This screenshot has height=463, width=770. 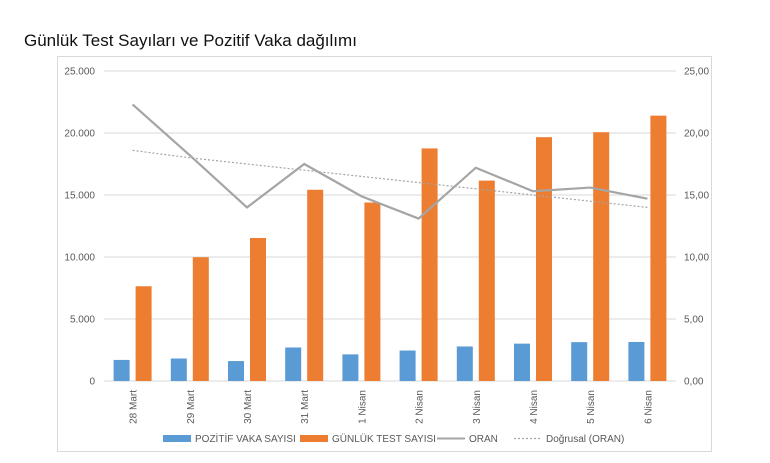 What do you see at coordinates (696, 196) in the screenshot?
I see `right-axis-tick: 15,00` at bounding box center [696, 196].